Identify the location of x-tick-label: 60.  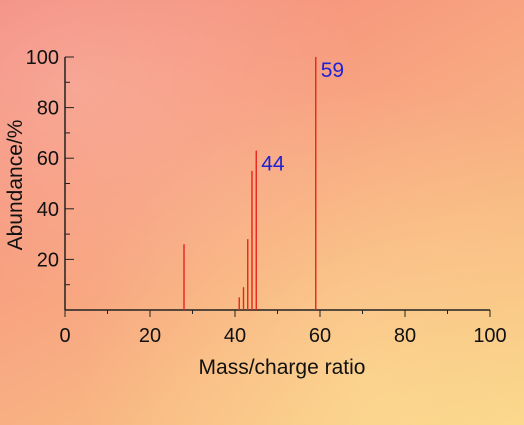
(320, 336).